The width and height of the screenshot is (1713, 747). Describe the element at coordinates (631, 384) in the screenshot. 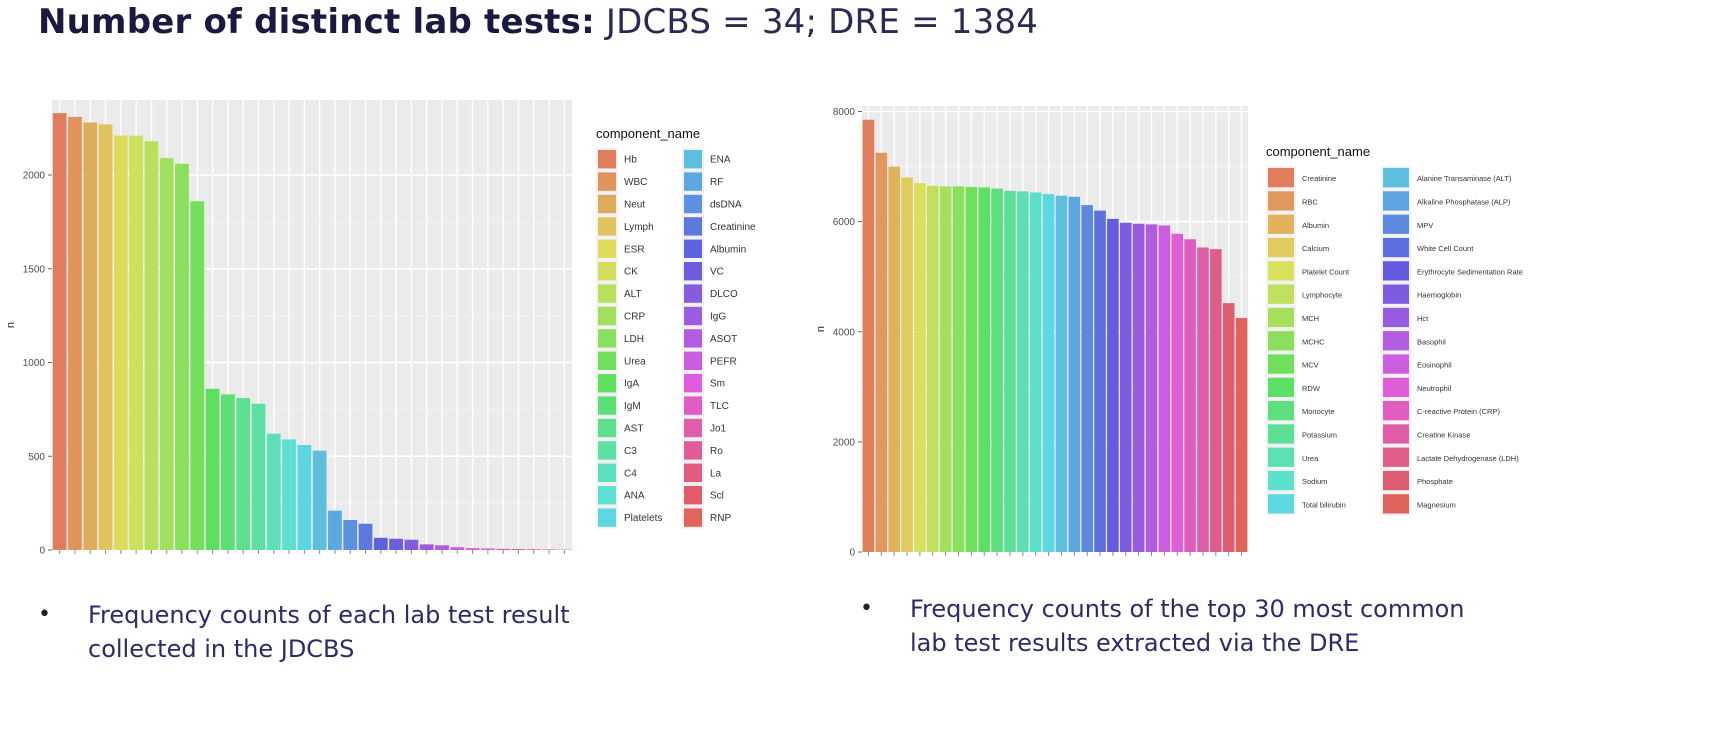

I see `legend-label-0-10: IgA` at that location.